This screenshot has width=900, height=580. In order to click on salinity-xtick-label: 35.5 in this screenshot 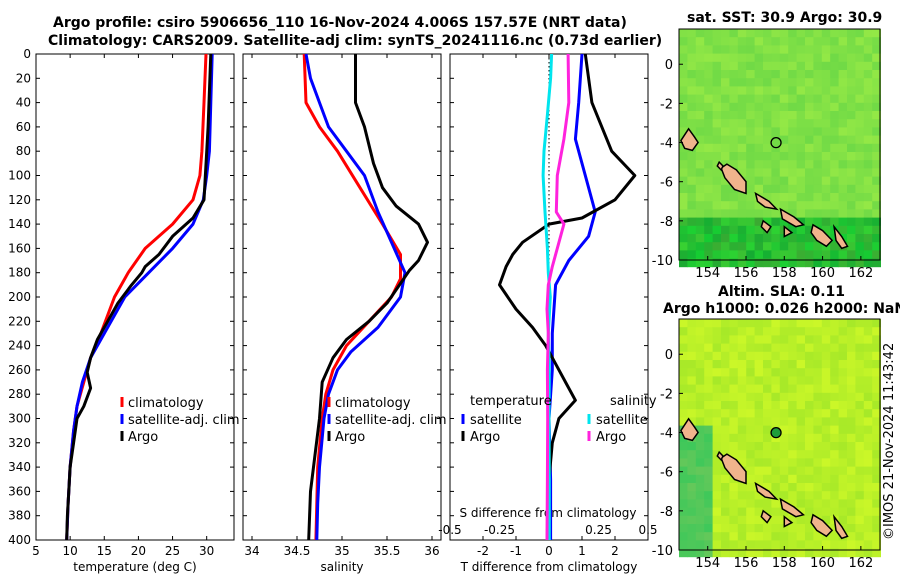, I will do `click(387, 551)`.